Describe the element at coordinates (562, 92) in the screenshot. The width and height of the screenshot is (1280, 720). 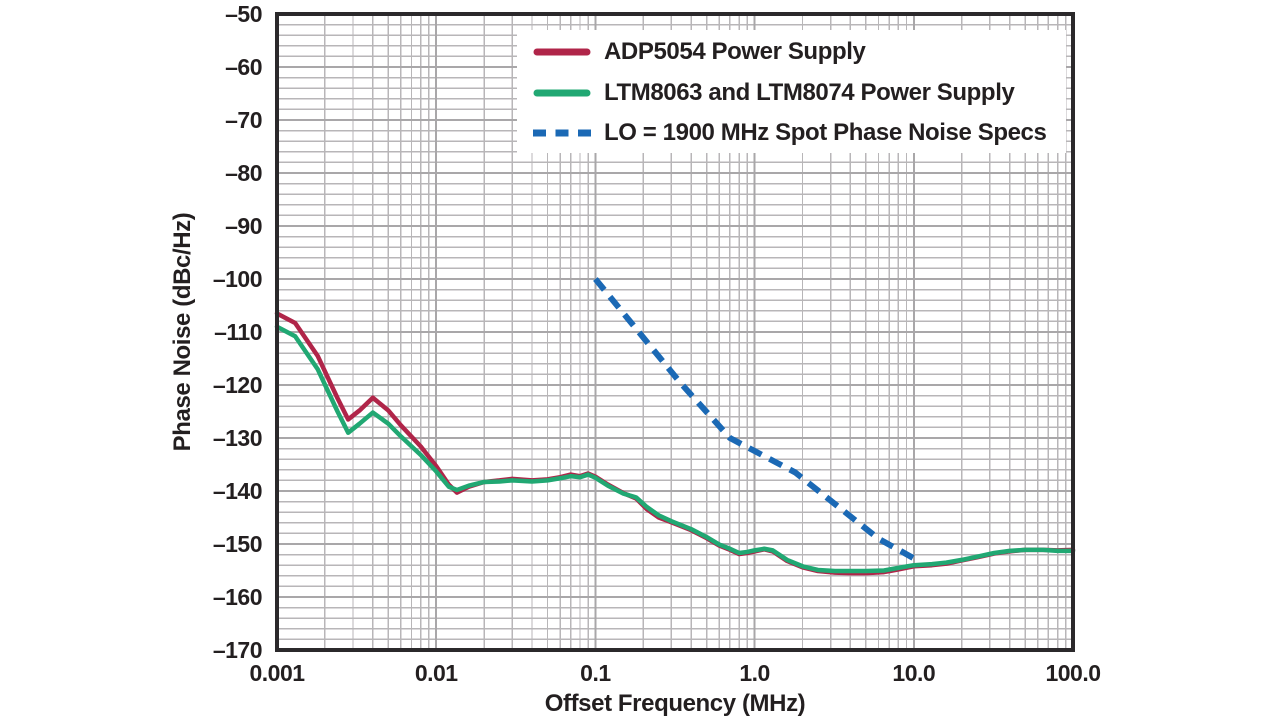
I see `green-solid-line-swatch-icon` at that location.